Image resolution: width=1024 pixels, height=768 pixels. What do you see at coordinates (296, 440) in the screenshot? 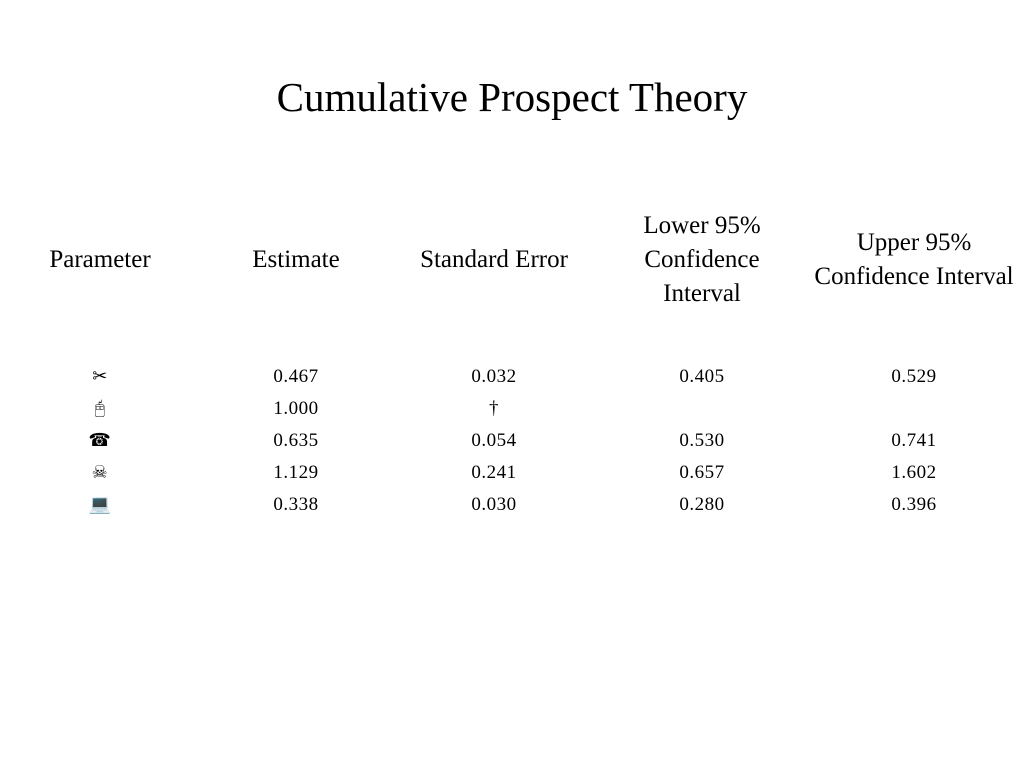
I see `table-cell: 0.635` at bounding box center [296, 440].